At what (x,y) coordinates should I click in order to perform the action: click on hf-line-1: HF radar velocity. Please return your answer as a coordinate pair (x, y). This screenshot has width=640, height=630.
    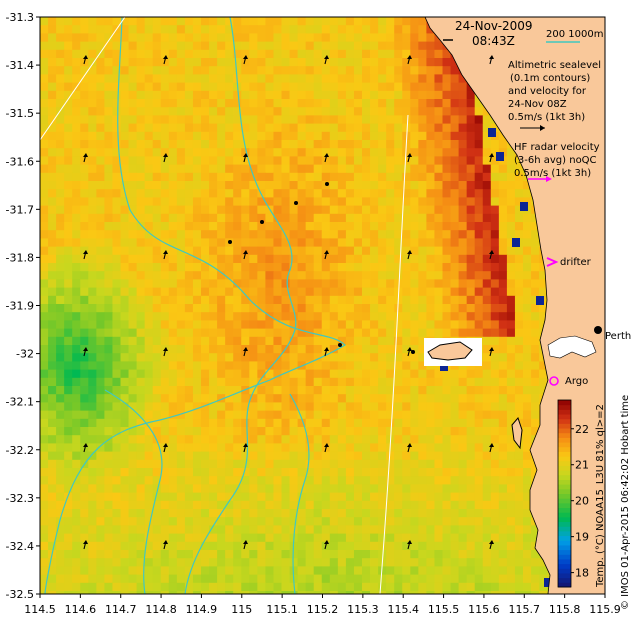
    Looking at the image, I should click on (557, 147).